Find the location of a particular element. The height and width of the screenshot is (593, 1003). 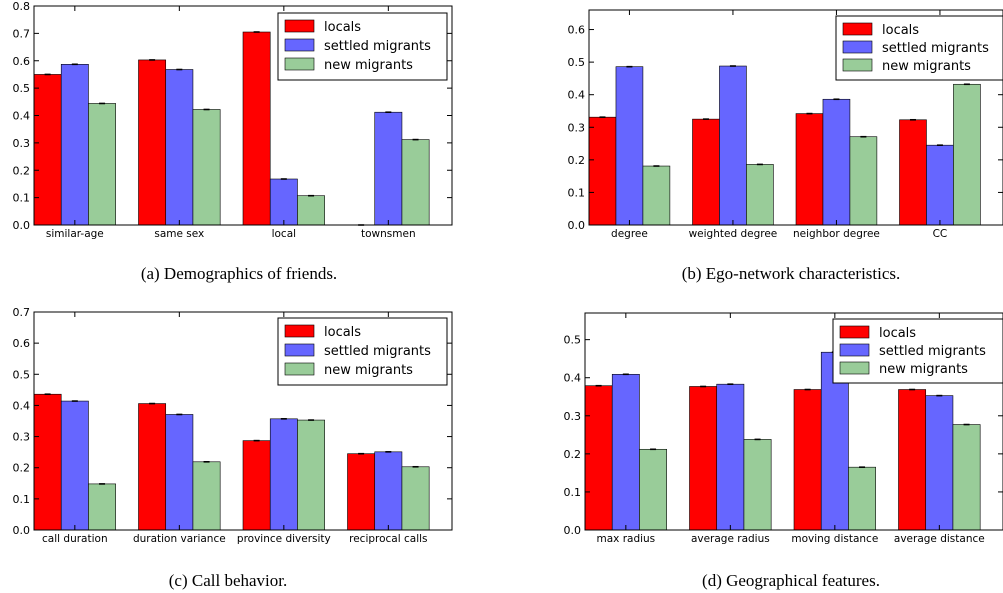

caption-a: (a) Demographics of friends. is located at coordinates (239, 273).